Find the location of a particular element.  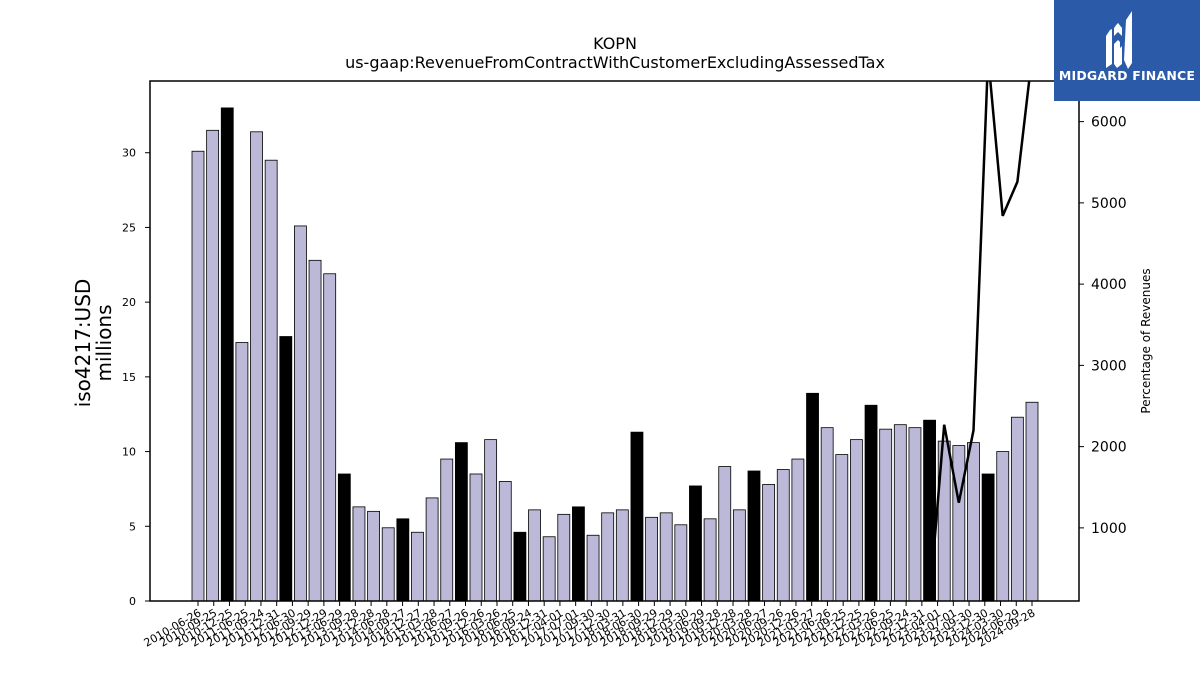

y2-tick-label: 1000 is located at coordinates (1109, 529).